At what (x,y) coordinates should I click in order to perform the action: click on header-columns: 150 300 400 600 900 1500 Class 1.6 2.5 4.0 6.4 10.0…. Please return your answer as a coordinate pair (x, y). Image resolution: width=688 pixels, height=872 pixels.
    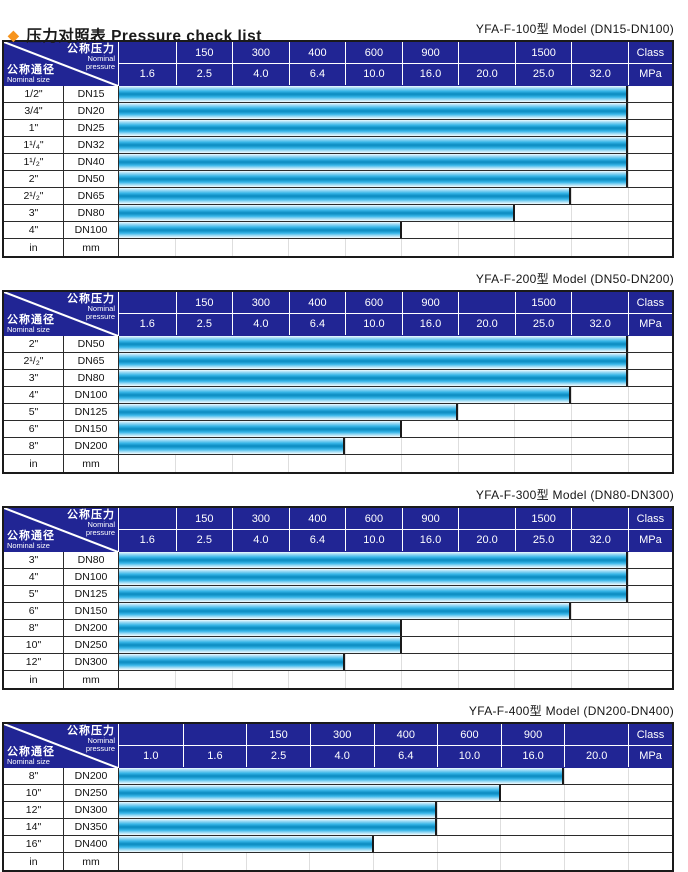
    Looking at the image, I should click on (395, 314).